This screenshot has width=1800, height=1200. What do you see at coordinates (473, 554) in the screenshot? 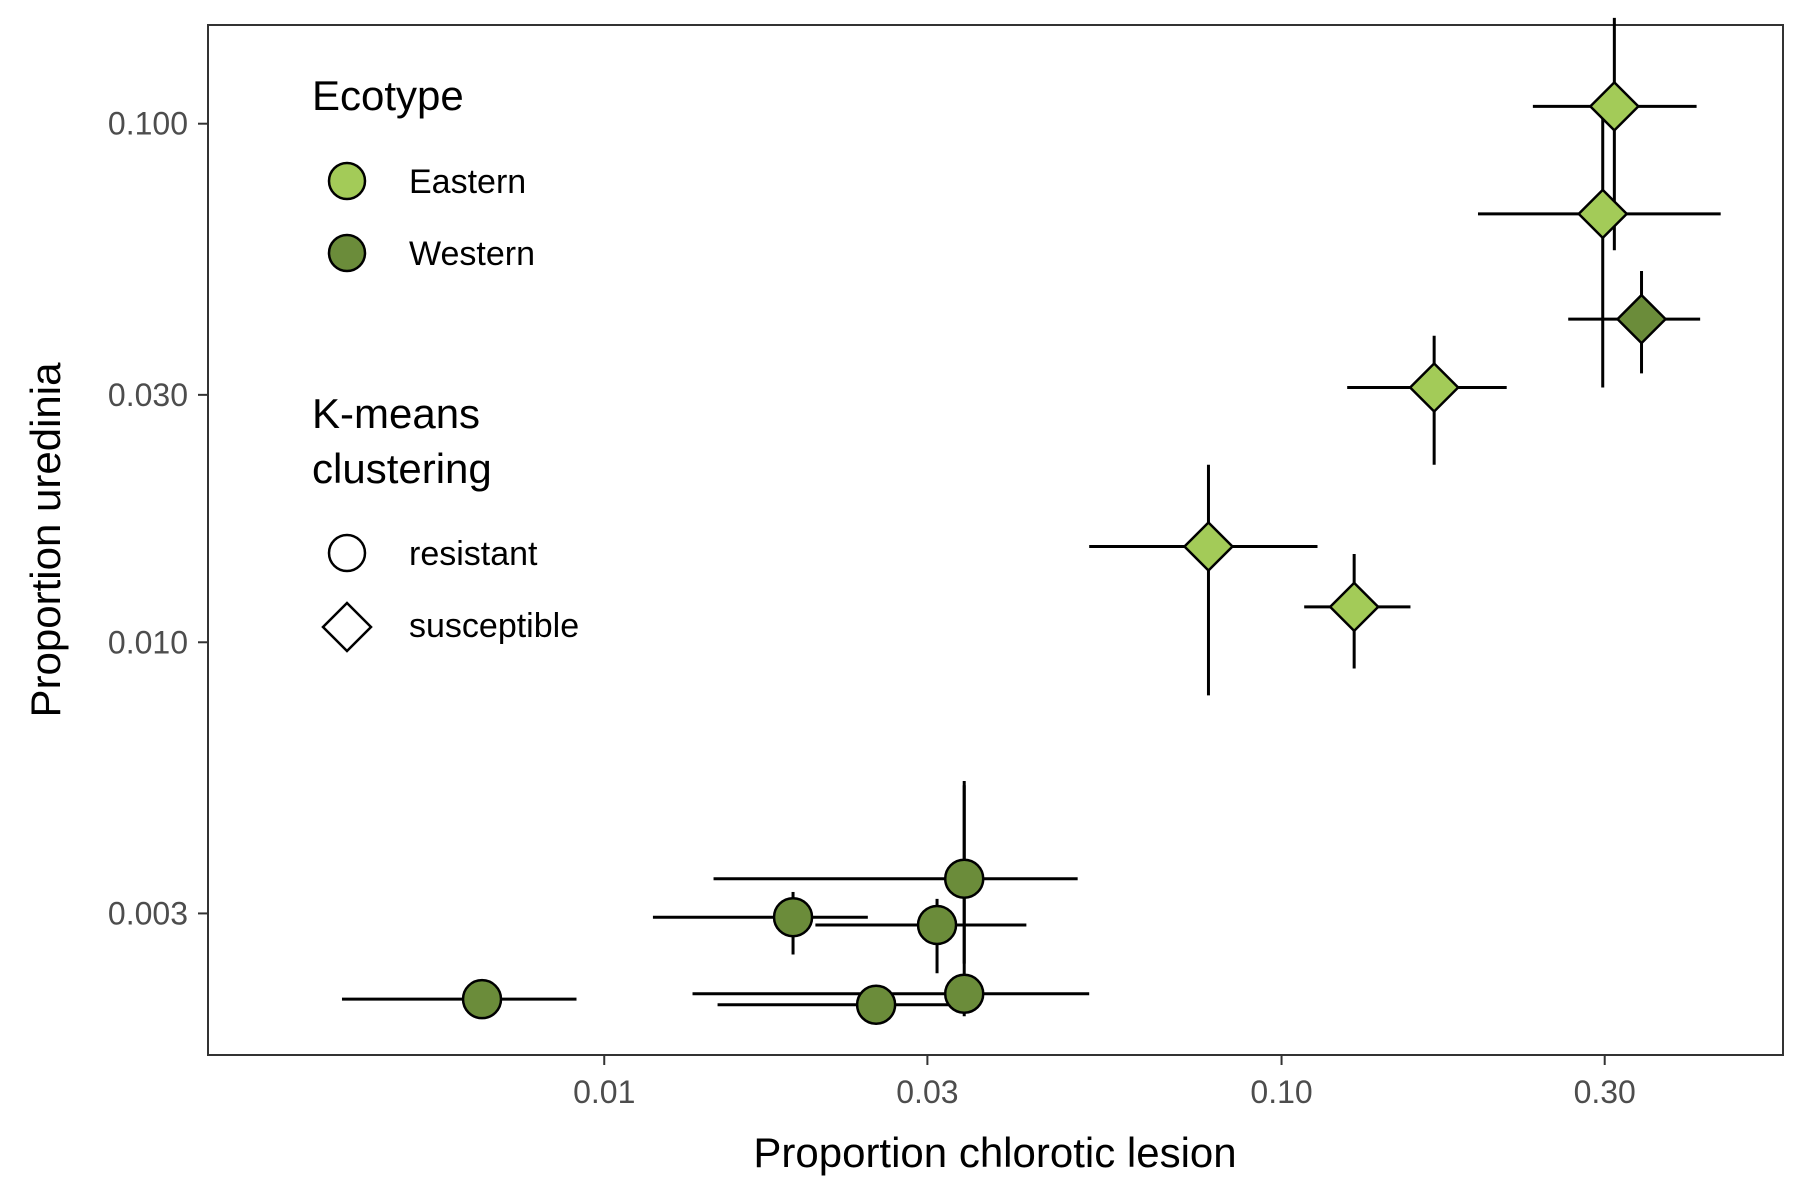
I see `legend-label-resistant: resistant` at bounding box center [473, 554].